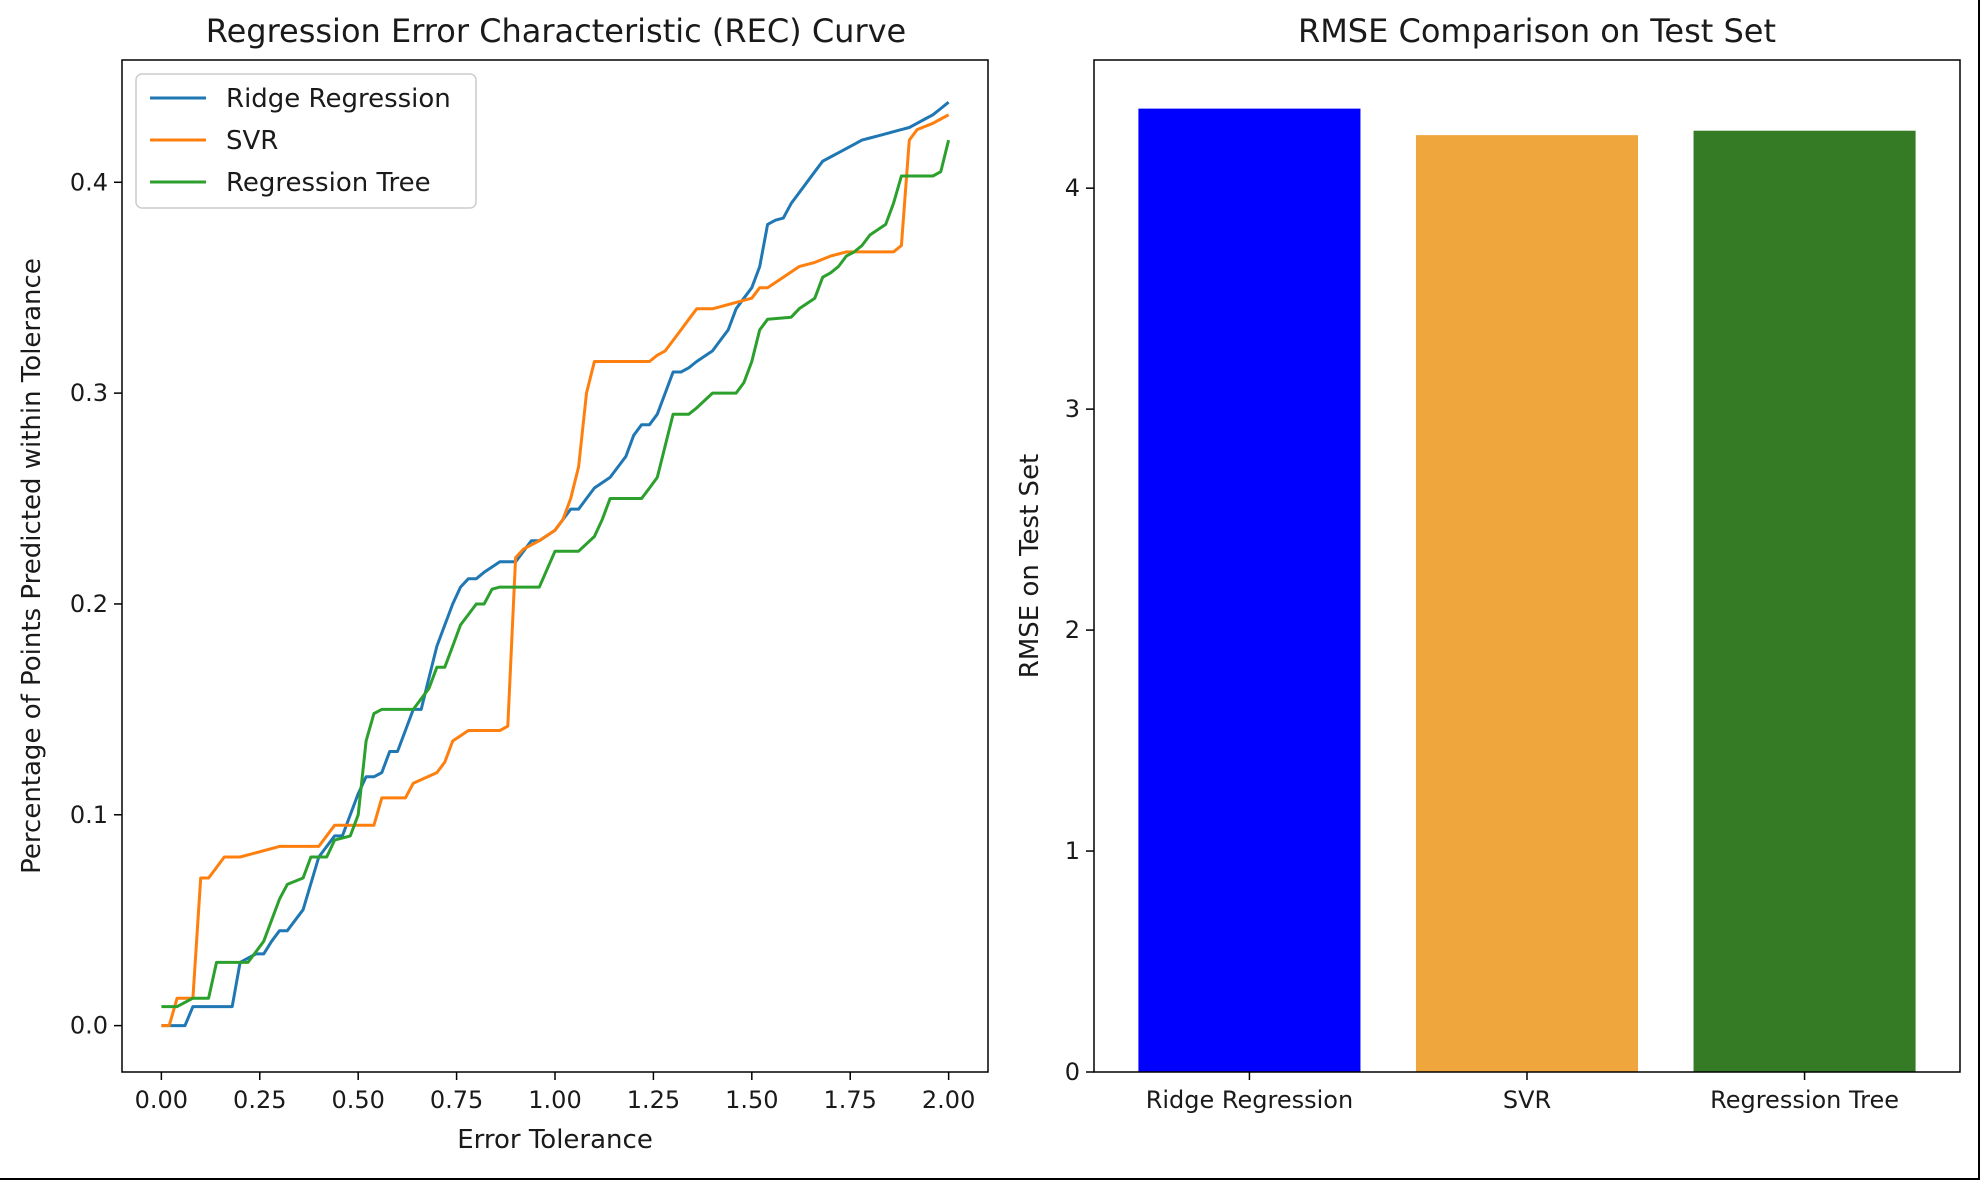  What do you see at coordinates (1030, 566) in the screenshot?
I see `rmse-y-axis-label: RMSE on Test Set` at bounding box center [1030, 566].